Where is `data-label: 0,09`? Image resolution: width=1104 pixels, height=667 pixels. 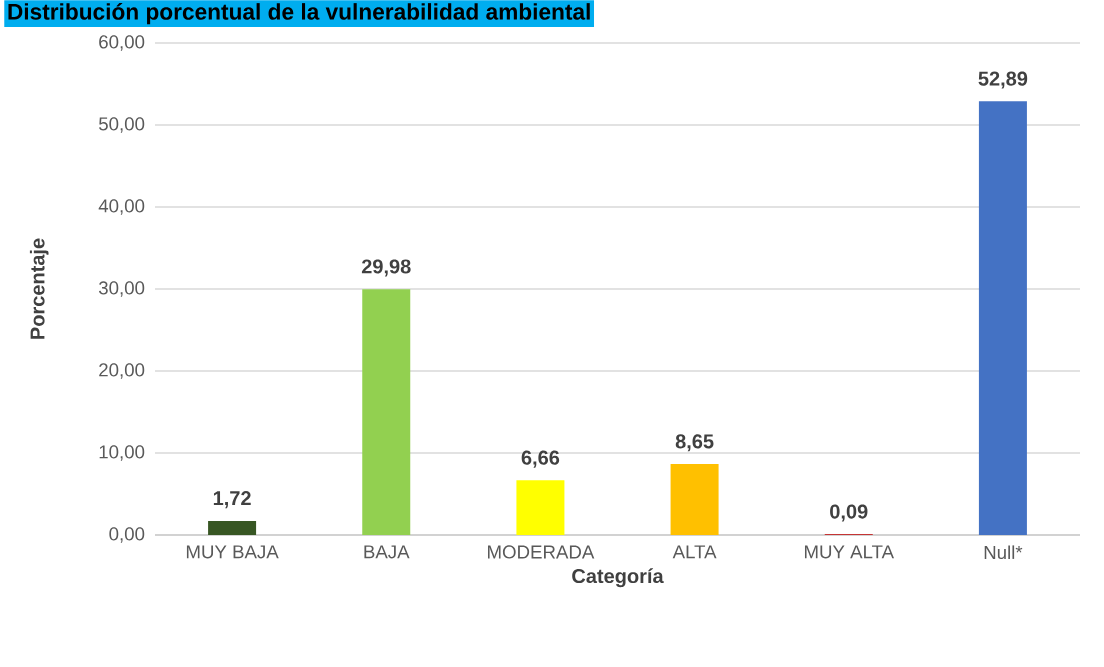 data-label: 0,09 is located at coordinates (849, 513).